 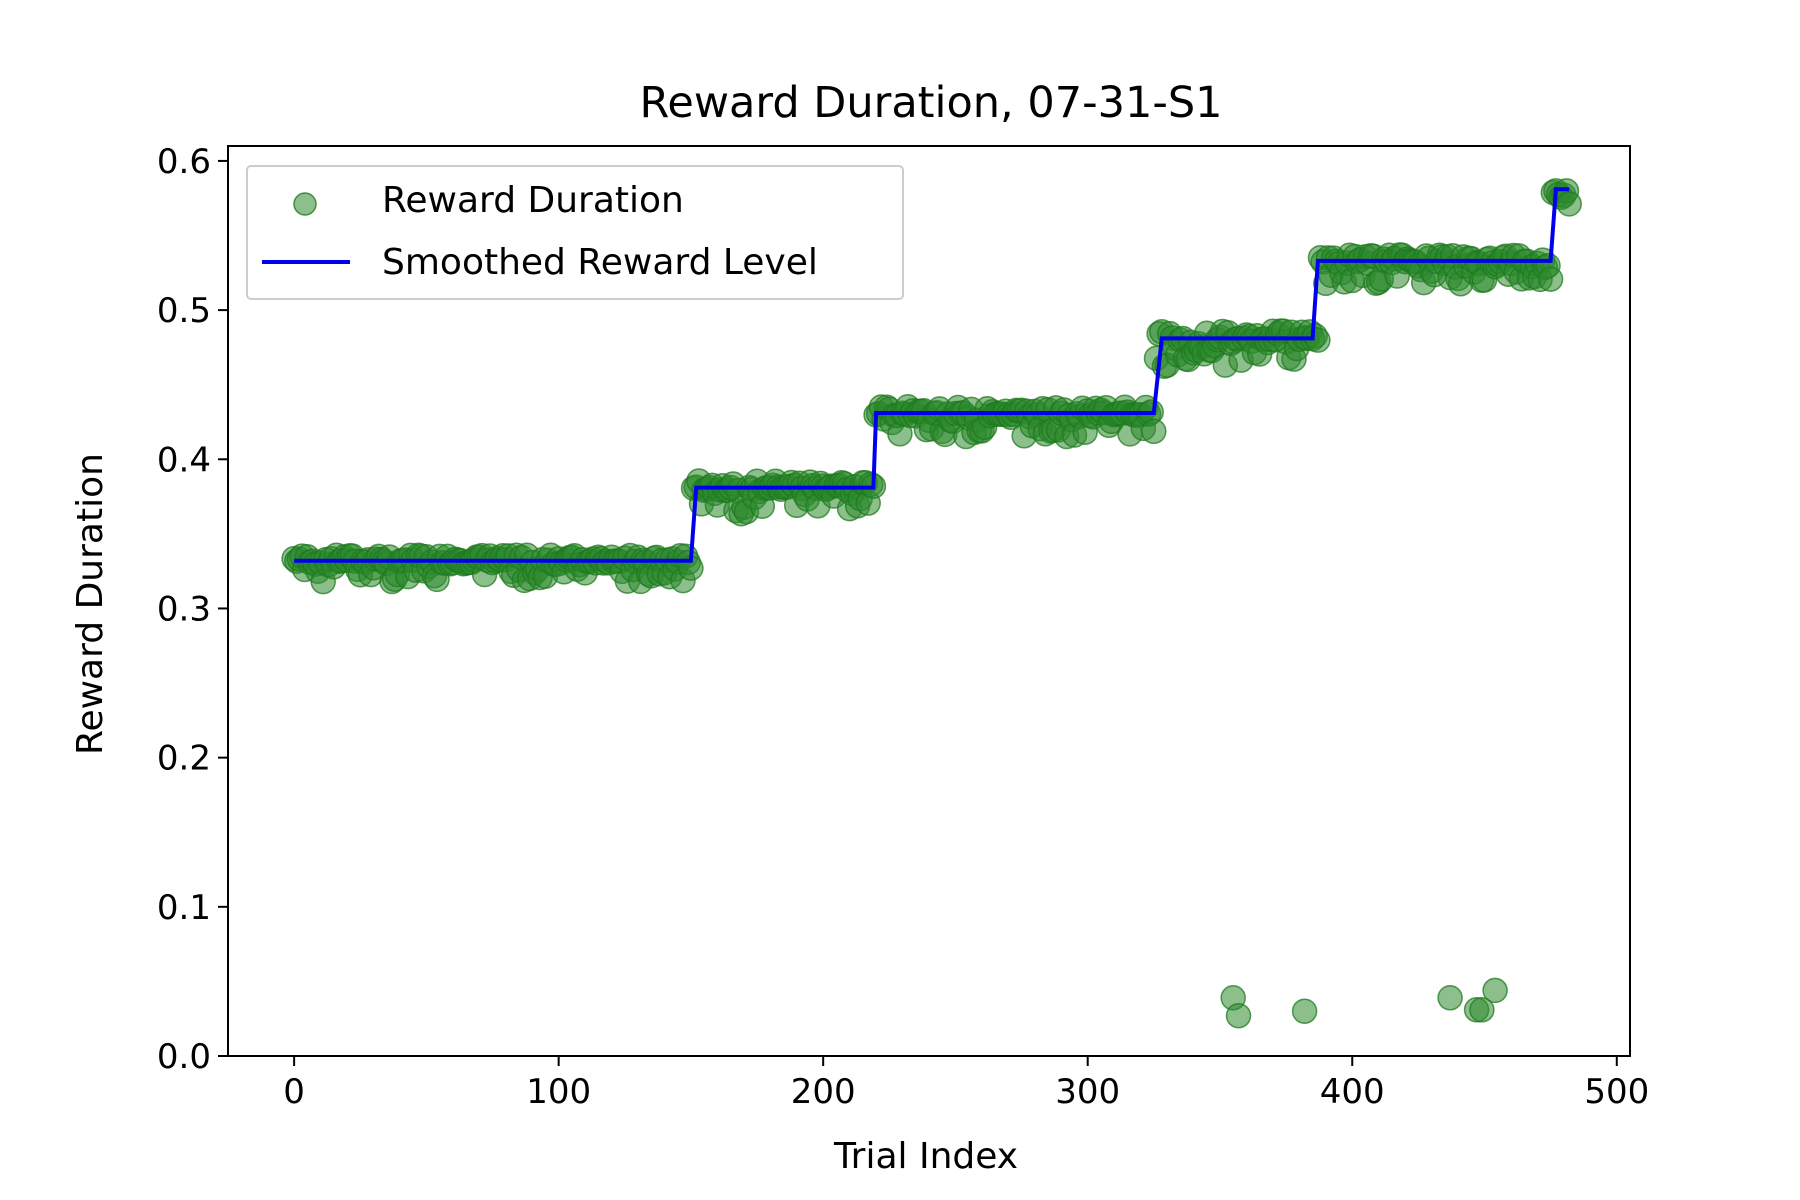 I want to click on y-tick-label: 0.4, so click(x=184, y=460).